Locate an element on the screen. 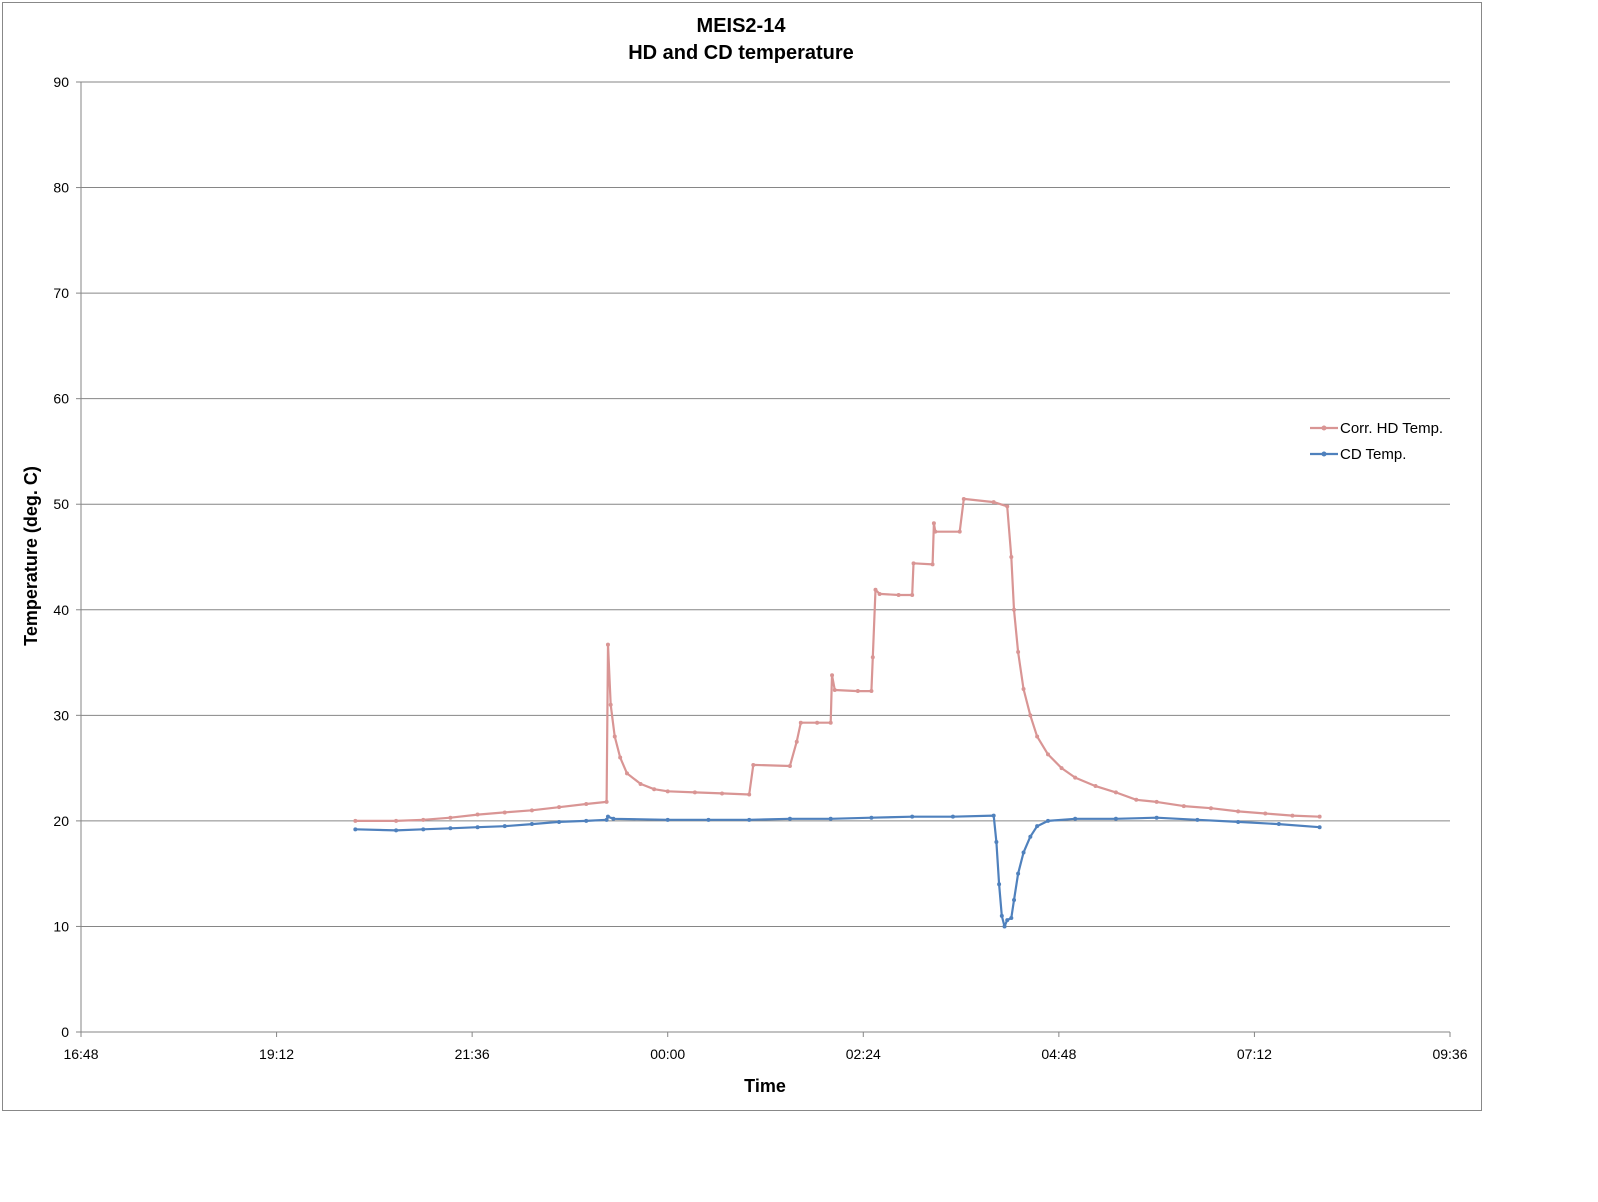 Image resolution: width=1598 pixels, height=1202 pixels. series-line is located at coordinates (837, 871).